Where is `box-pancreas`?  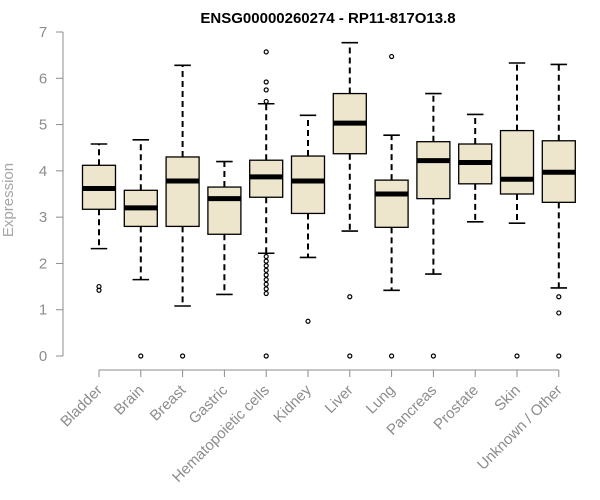
box-pancreas is located at coordinates (433, 225).